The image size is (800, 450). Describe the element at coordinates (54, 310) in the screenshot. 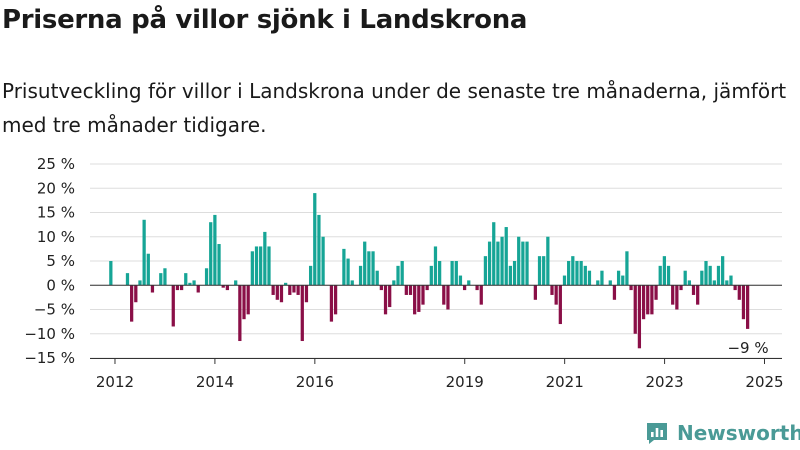

I see `y-tick-label: −5 %` at that location.